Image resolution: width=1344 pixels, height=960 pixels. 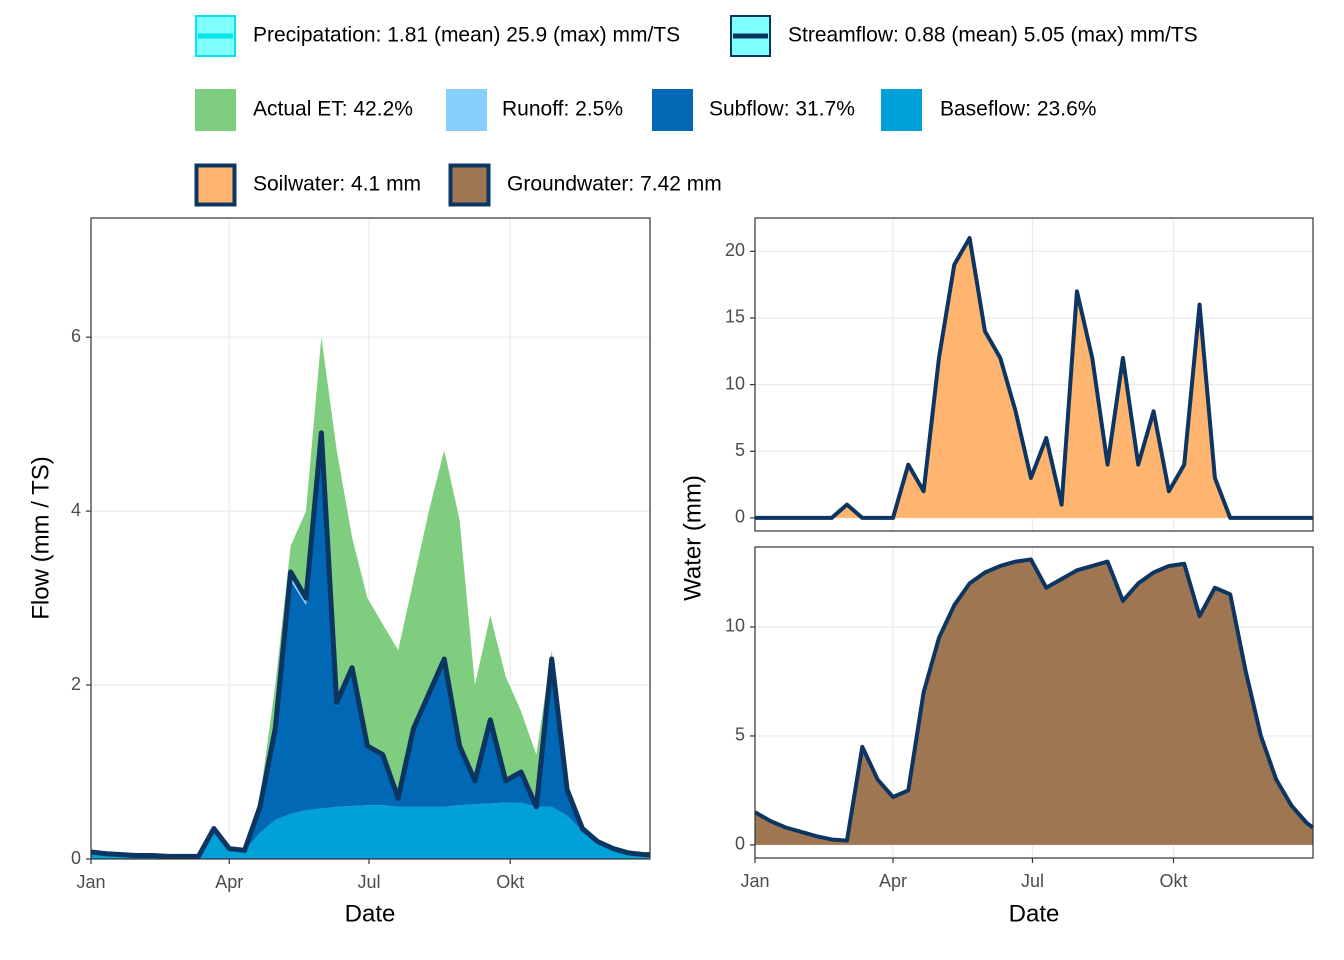 What do you see at coordinates (993, 35) in the screenshot?
I see `legend-label: Streamflow: 0.88 (mean) 5.05 (max) mm/TS` at bounding box center [993, 35].